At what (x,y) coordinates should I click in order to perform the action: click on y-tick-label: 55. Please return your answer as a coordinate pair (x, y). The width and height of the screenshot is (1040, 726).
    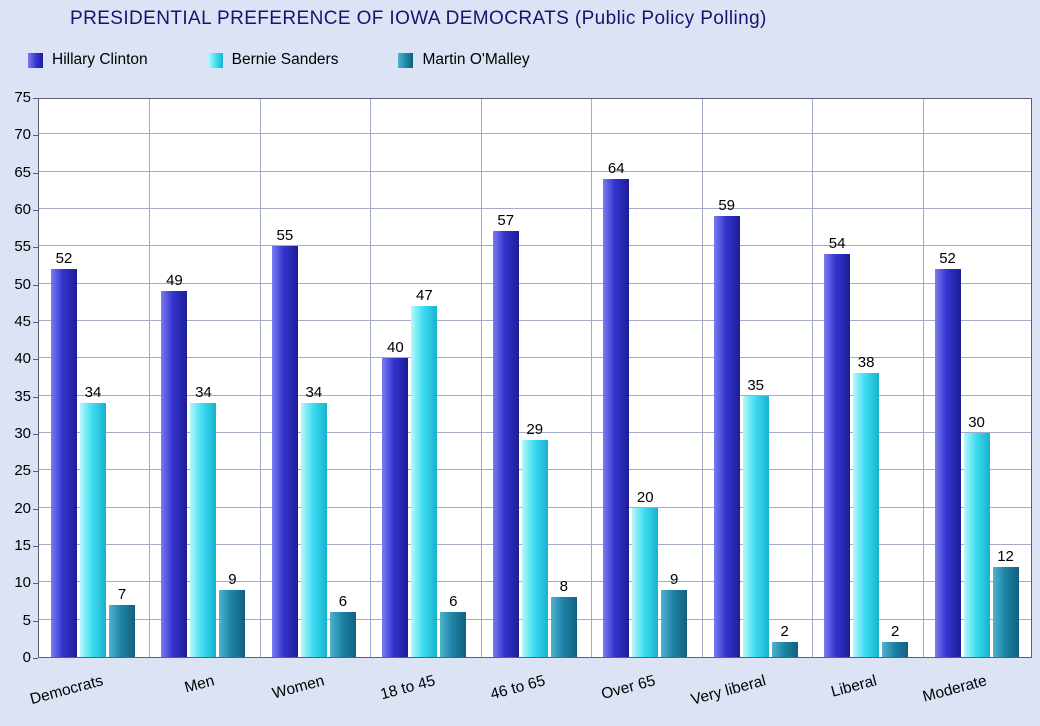
    Looking at the image, I should click on (22, 247).